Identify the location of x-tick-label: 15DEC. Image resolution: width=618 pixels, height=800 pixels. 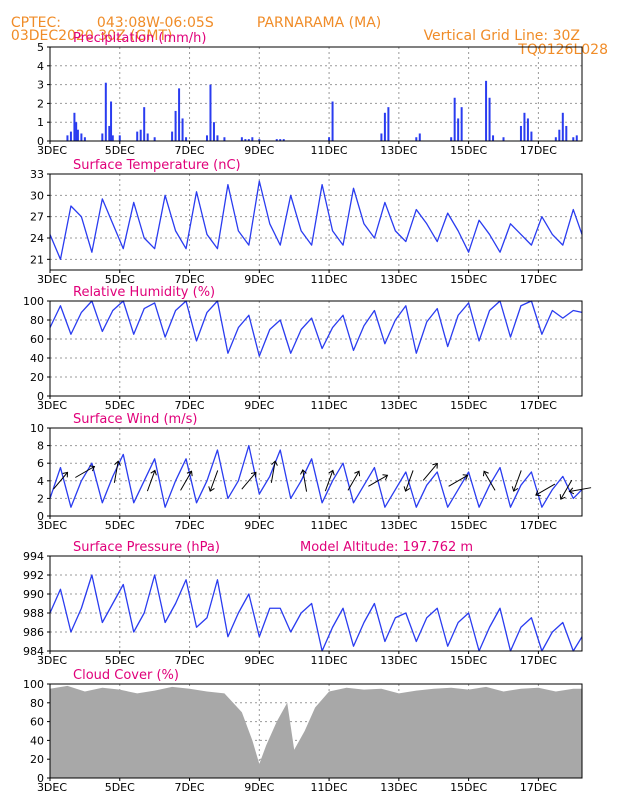
(468, 279).